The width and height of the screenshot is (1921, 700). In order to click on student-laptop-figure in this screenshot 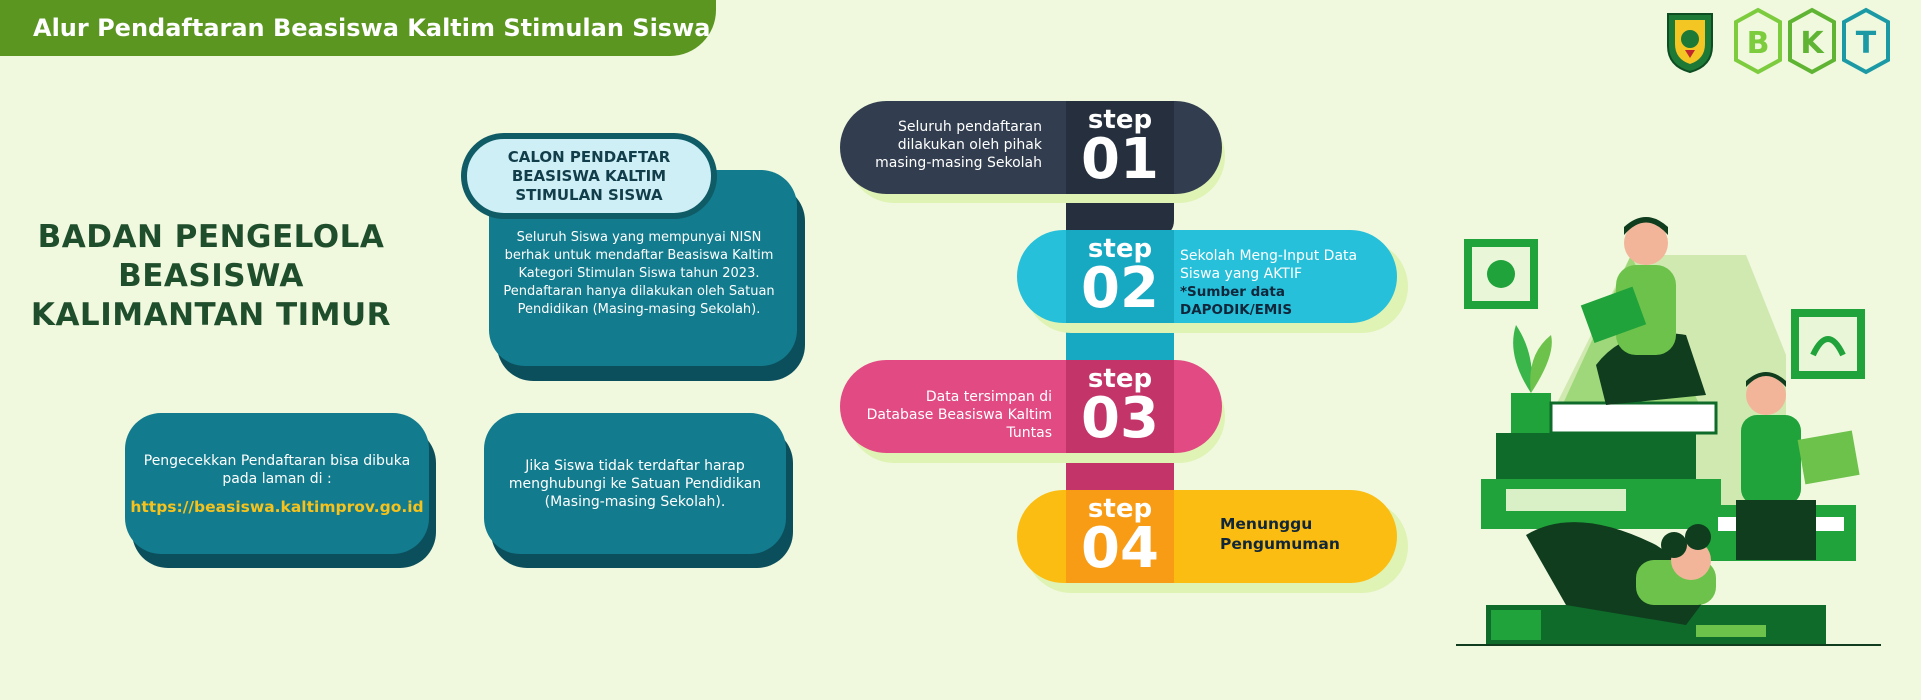, I will do `click(1798, 466)`.